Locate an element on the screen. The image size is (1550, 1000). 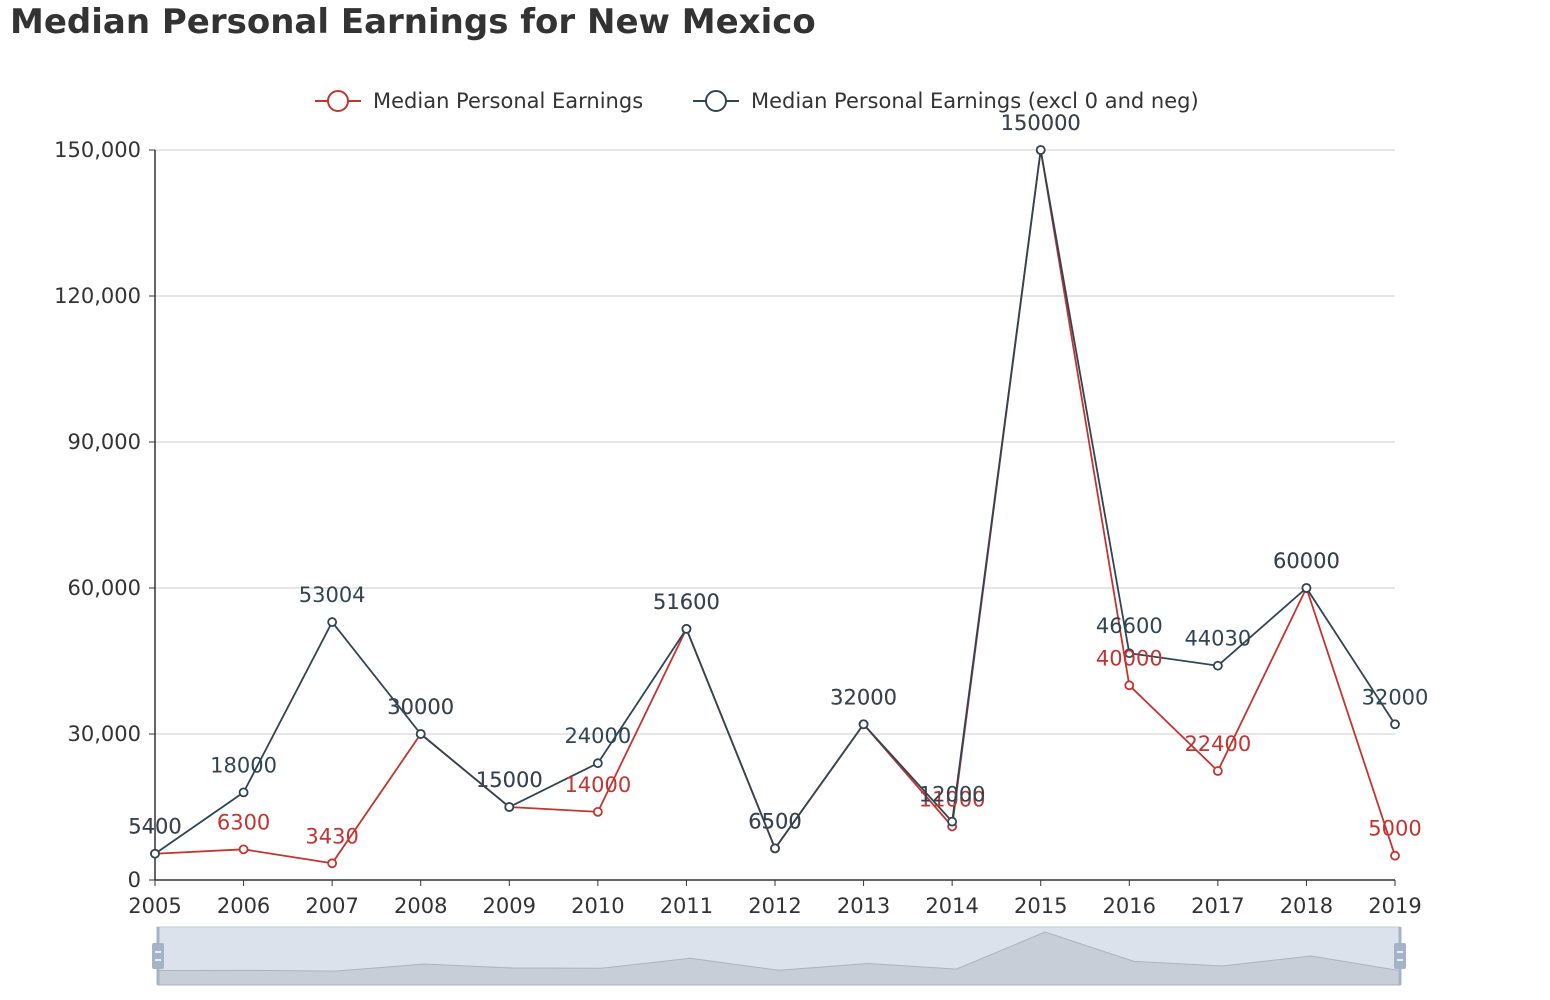
x-tick-label: 2016 is located at coordinates (1129, 906).